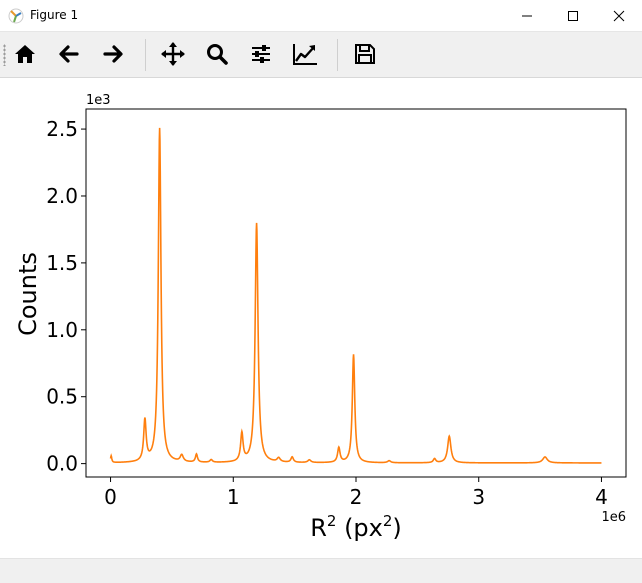  Describe the element at coordinates (359, 528) in the screenshot. I see `x-axis-label-mid: (px` at that location.